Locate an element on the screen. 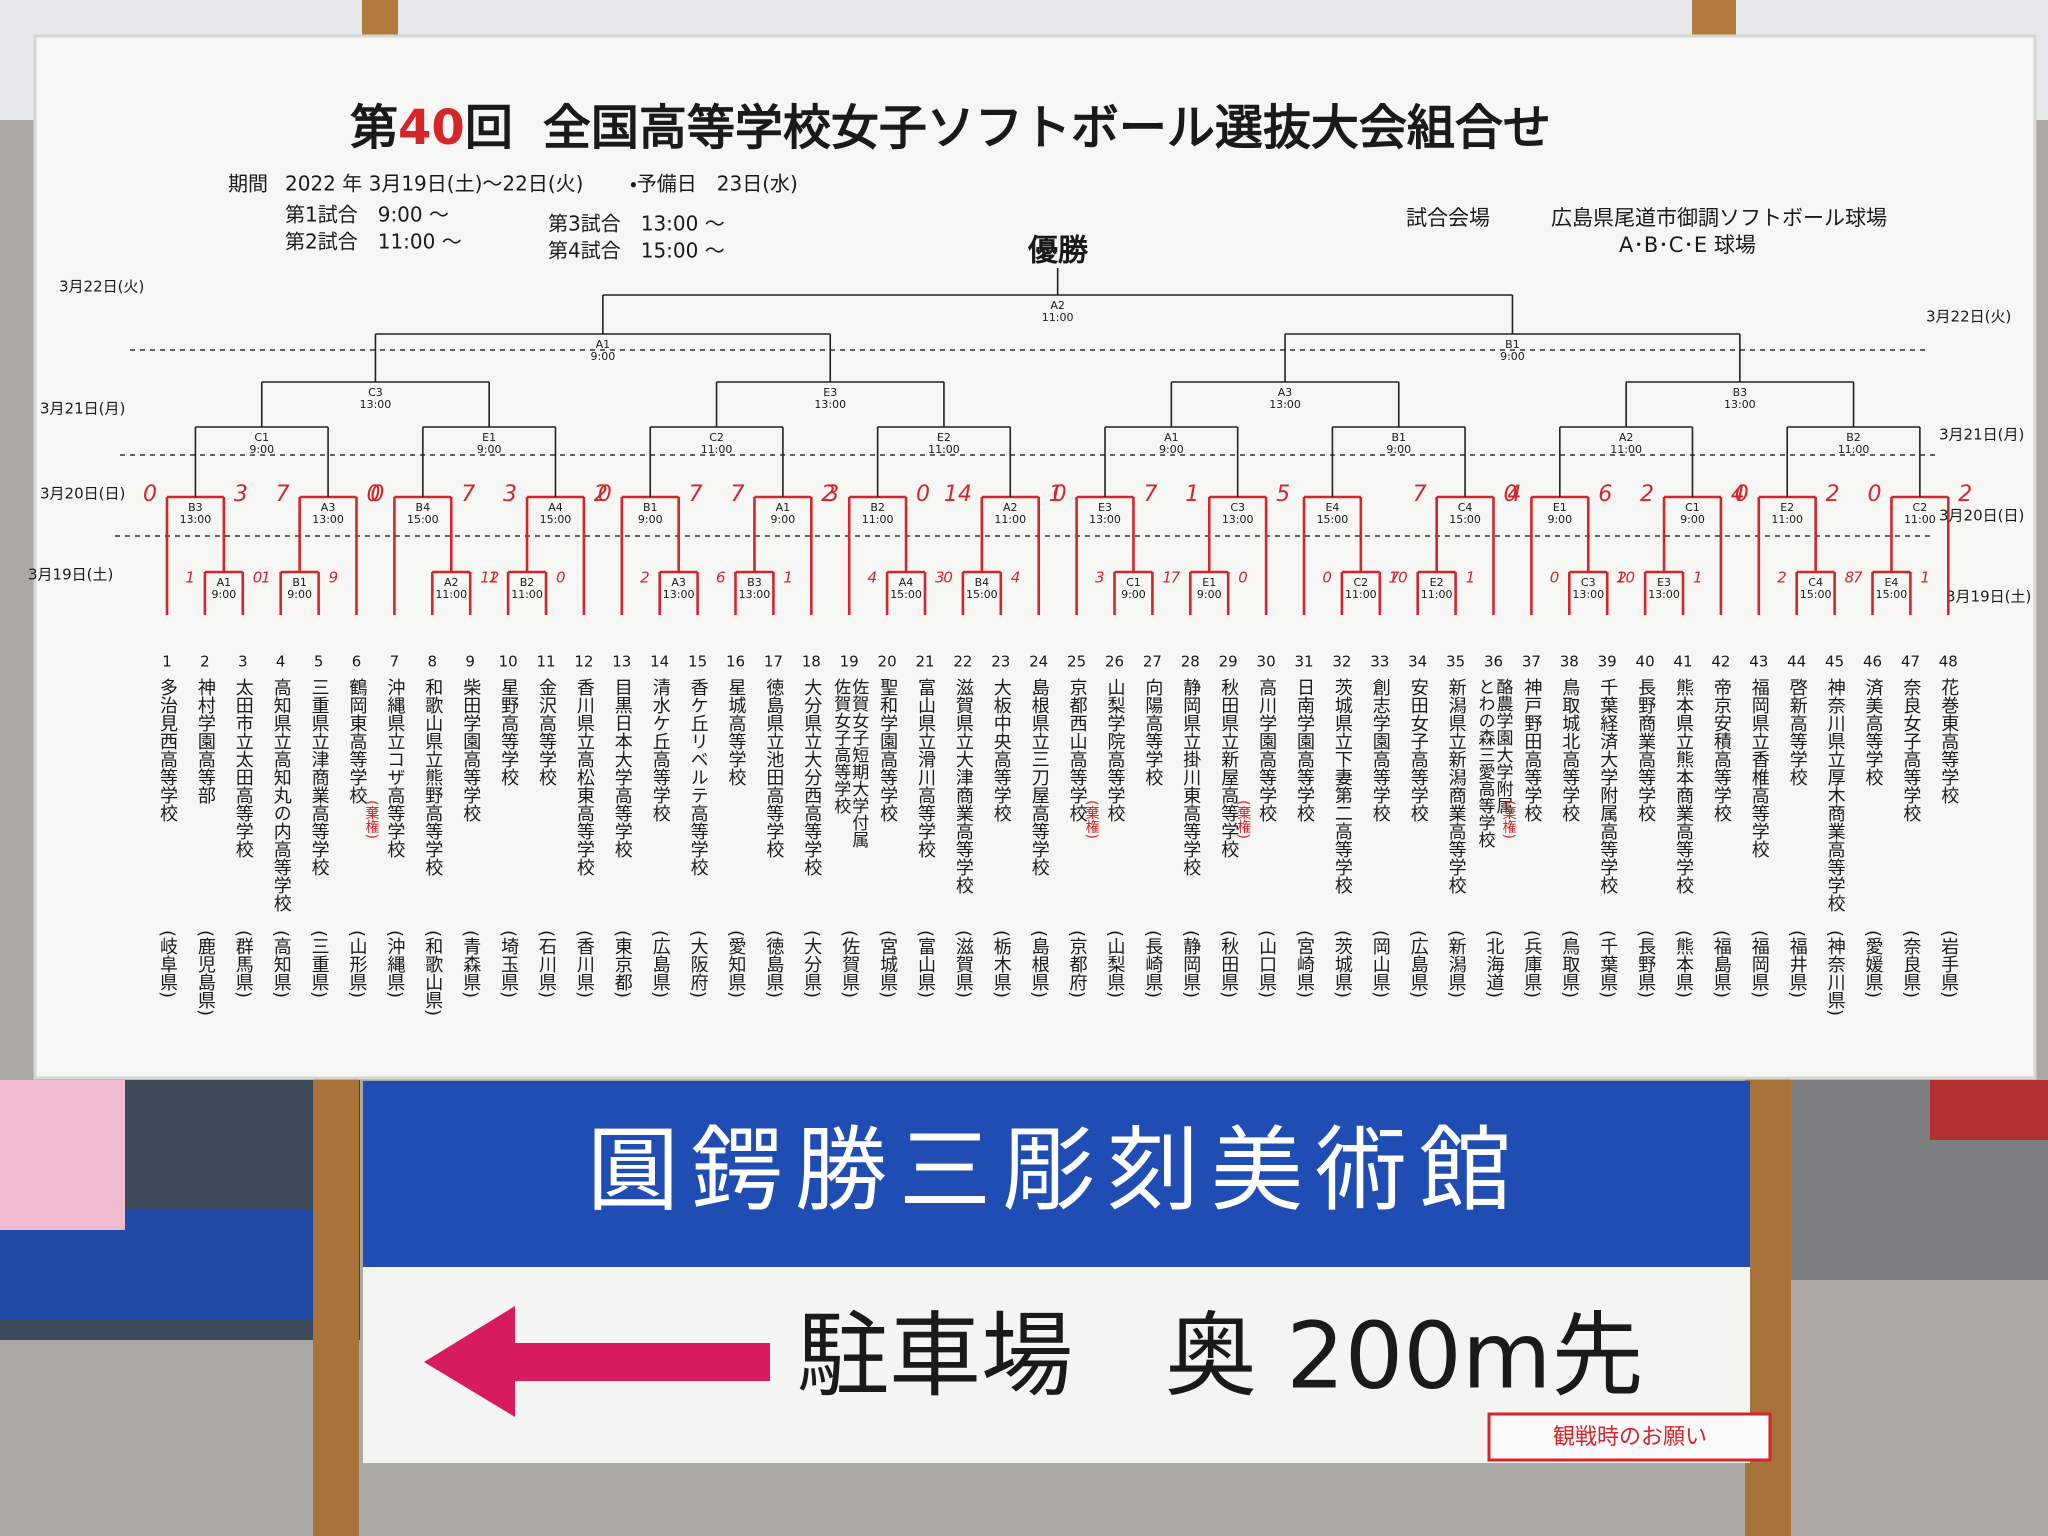 This screenshot has width=2048, height=1536. team-name: 香川県立高松東高等学校 is located at coordinates (584, 777).